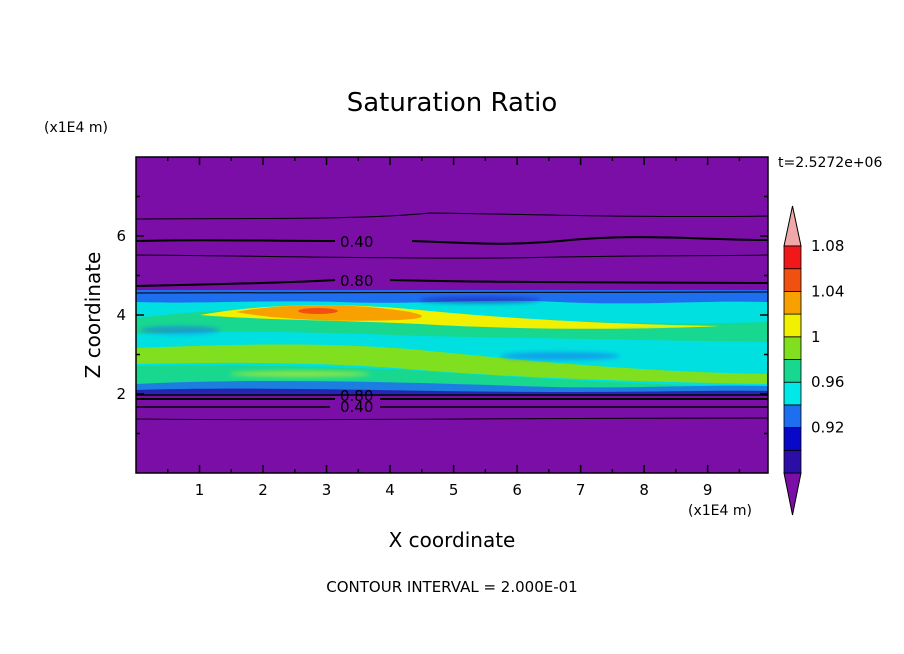 The height and width of the screenshot is (654, 904). I want to click on colorbar-label: 0.96, so click(827, 382).